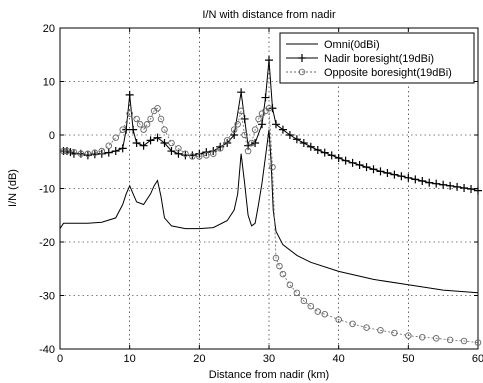 The width and height of the screenshot is (483, 383). Describe the element at coordinates (388, 73) in the screenshot. I see `legend-label: Opposite boresight(19dBi)` at that location.